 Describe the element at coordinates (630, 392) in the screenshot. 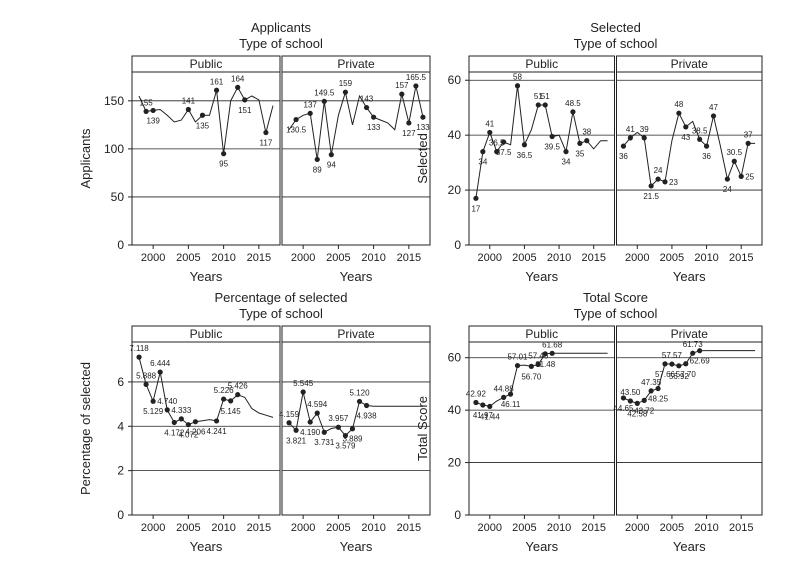

I see `data-label: 43.50` at that location.